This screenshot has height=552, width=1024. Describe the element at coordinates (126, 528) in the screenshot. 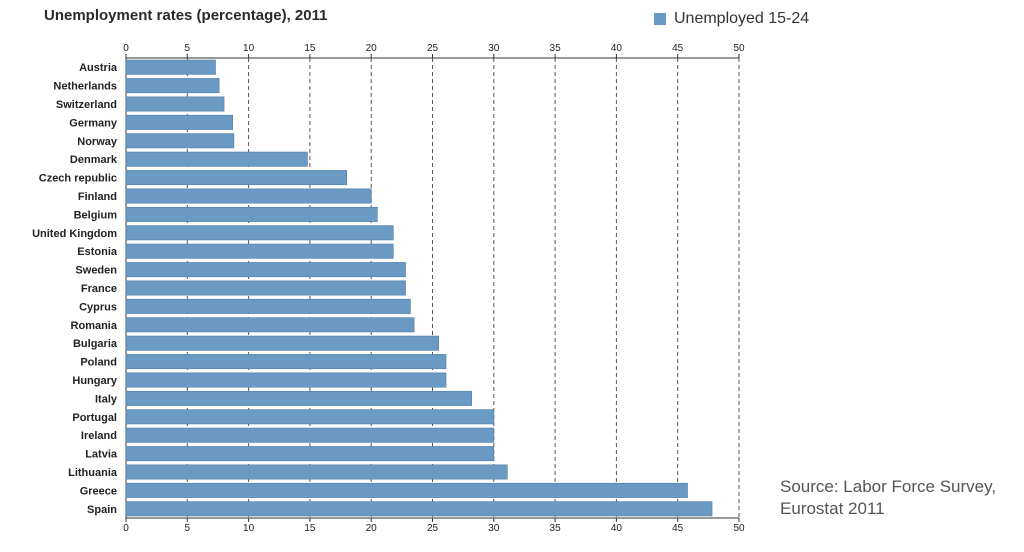

I see `bottom-tick-label: 0` at that location.